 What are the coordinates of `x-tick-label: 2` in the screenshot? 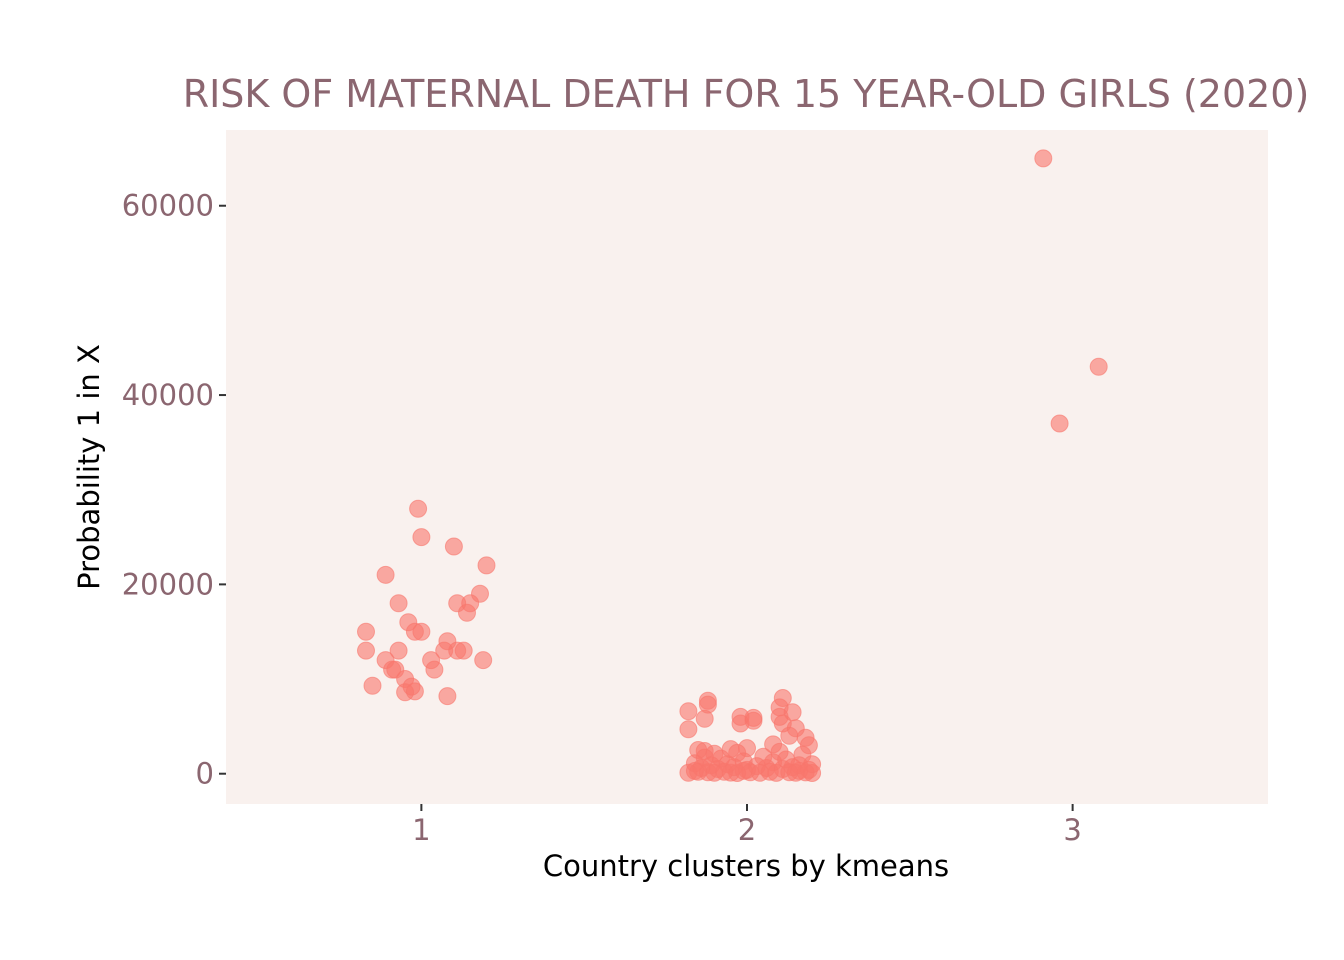 It's located at (747, 830).